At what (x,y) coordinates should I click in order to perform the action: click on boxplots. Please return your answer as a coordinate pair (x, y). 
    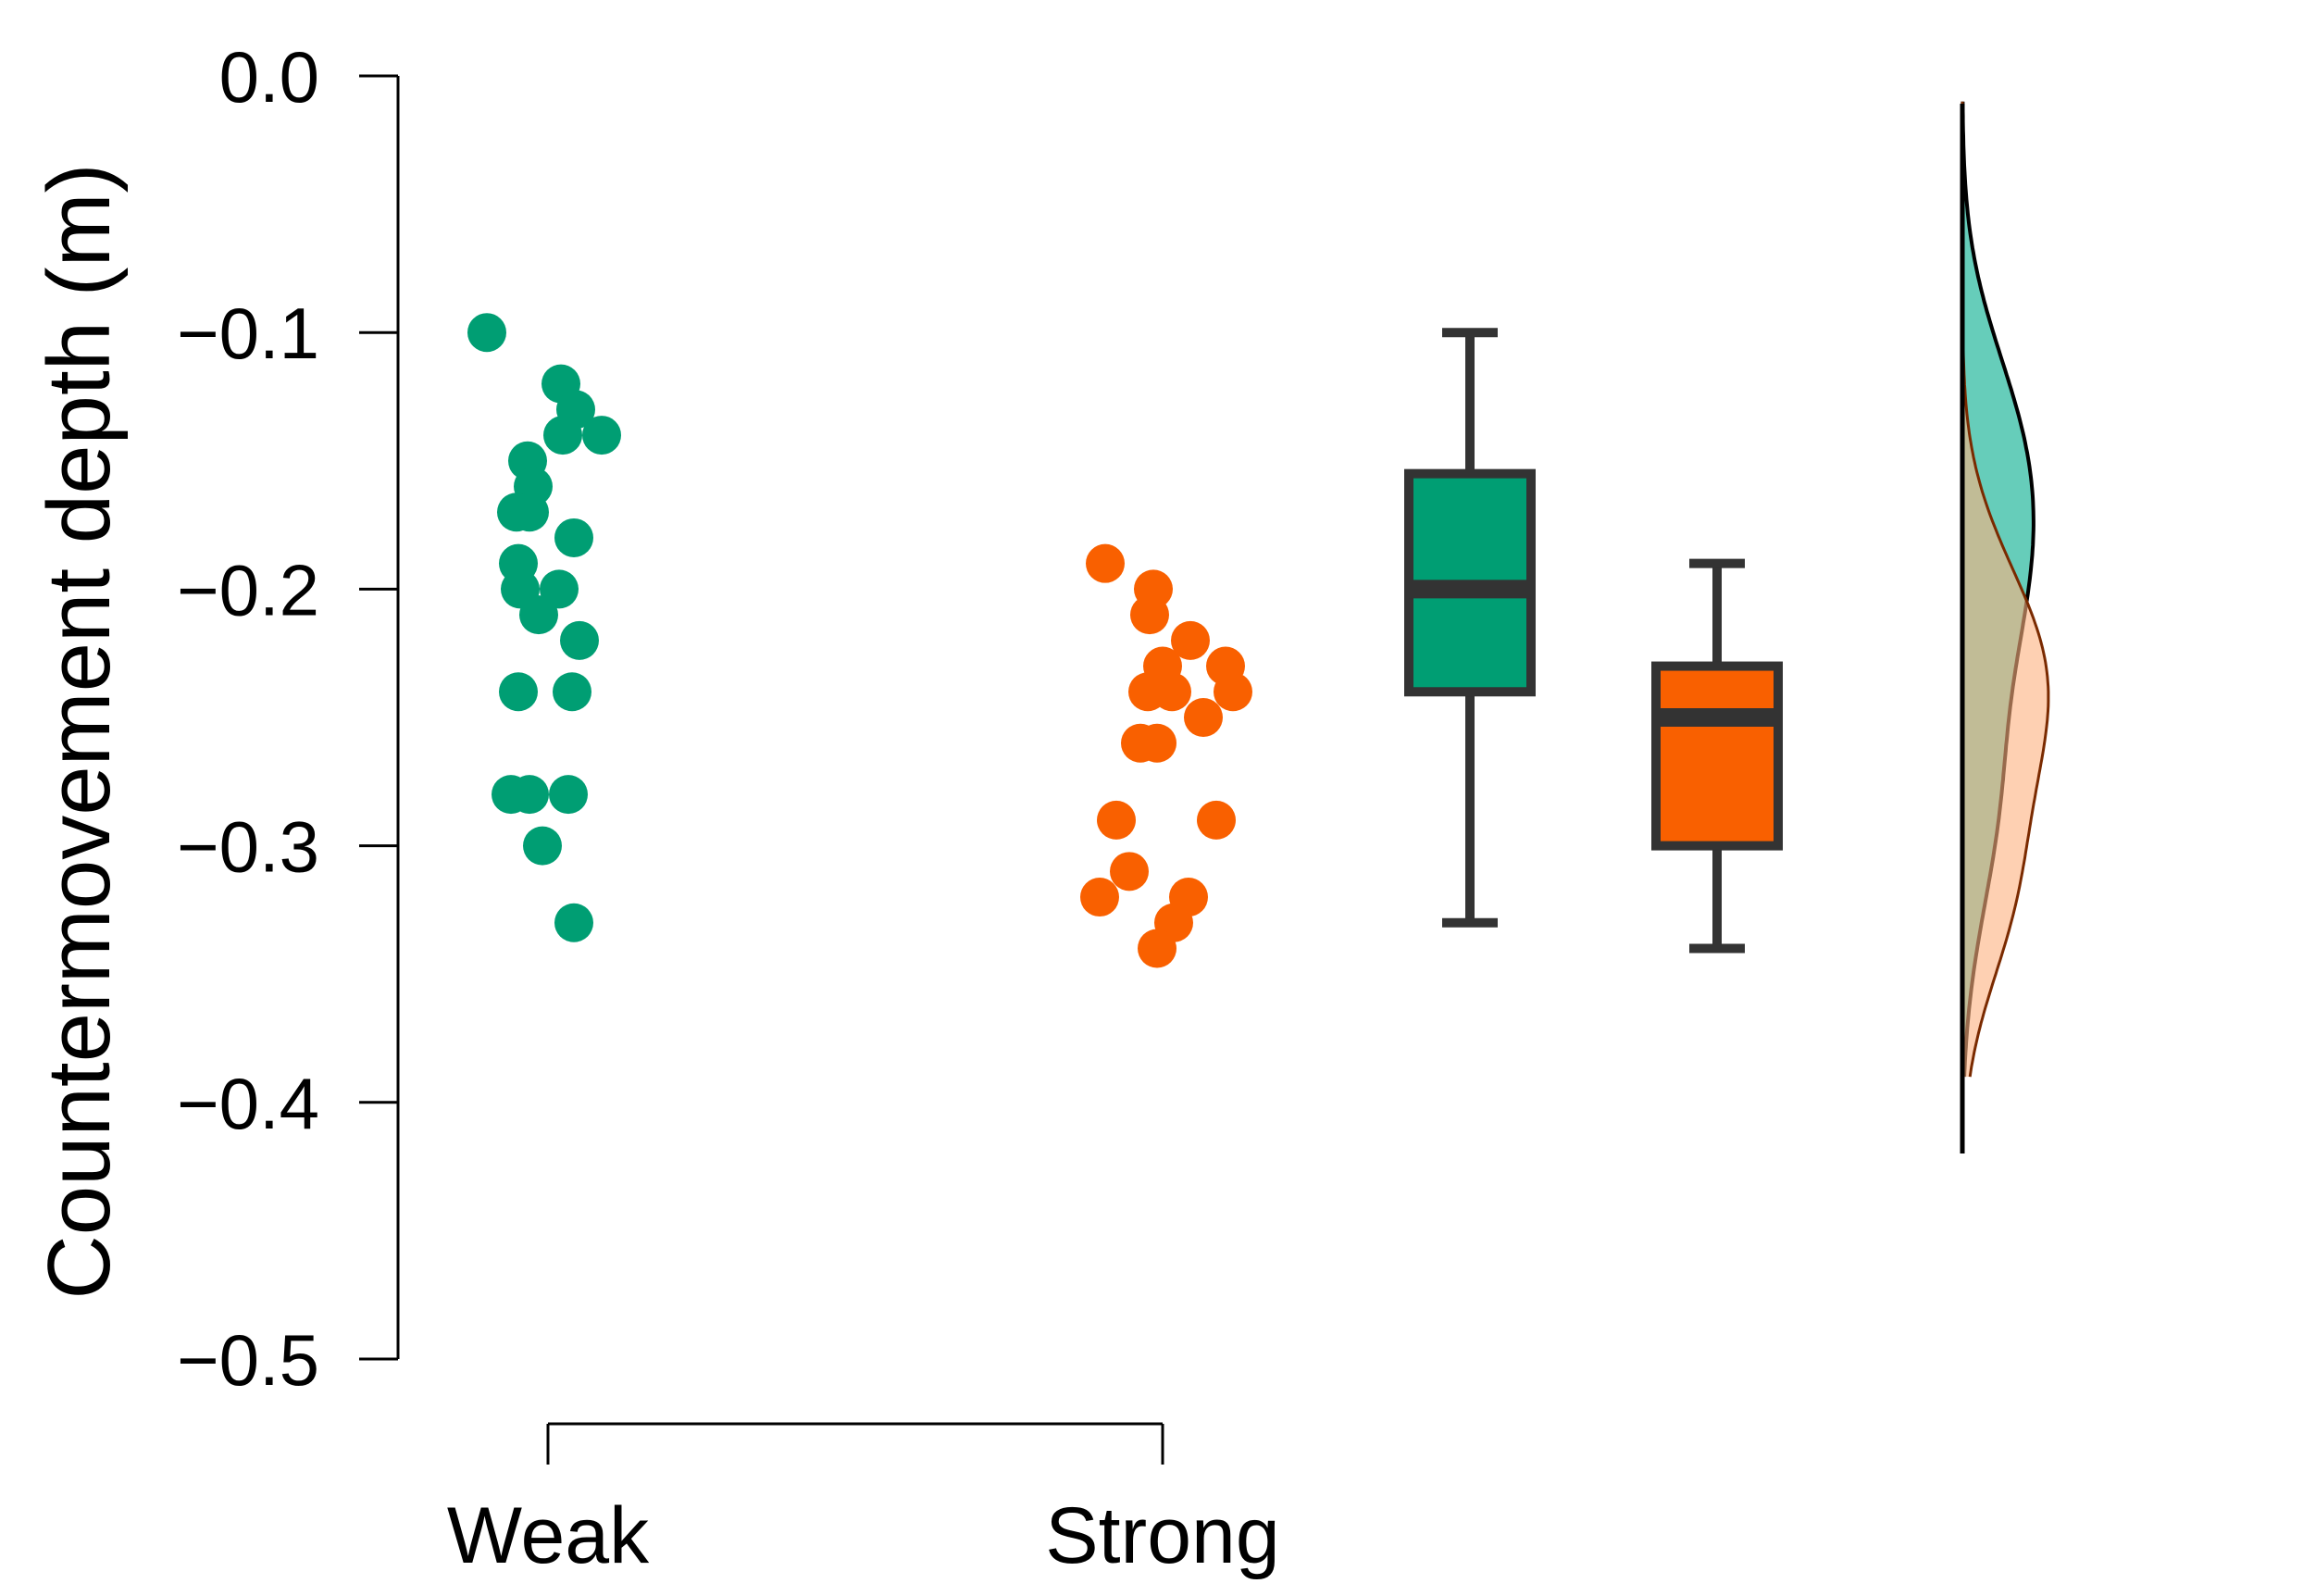
    Looking at the image, I should click on (1593, 641).